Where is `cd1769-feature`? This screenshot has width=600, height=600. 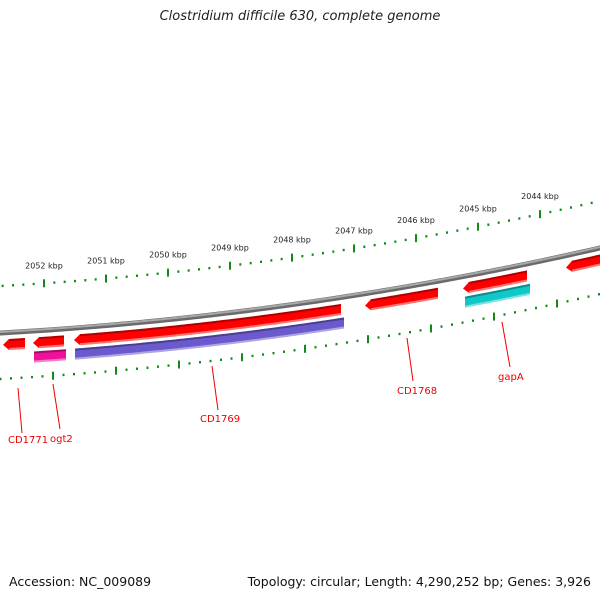
cd1769-feature is located at coordinates (209, 338).